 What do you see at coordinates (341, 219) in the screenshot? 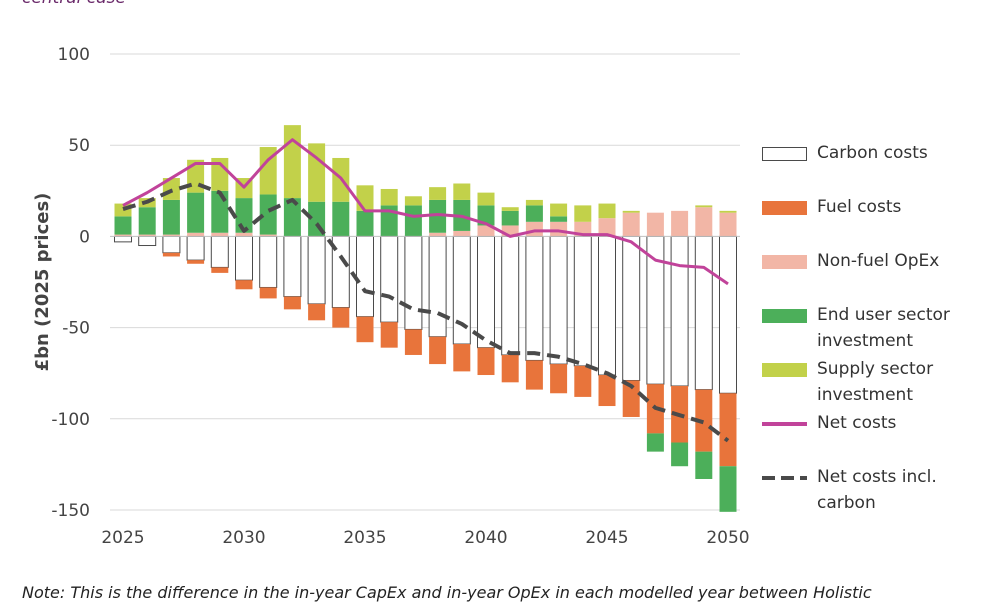
I see `bar-end-user-sector-investment-2034` at bounding box center [341, 219].